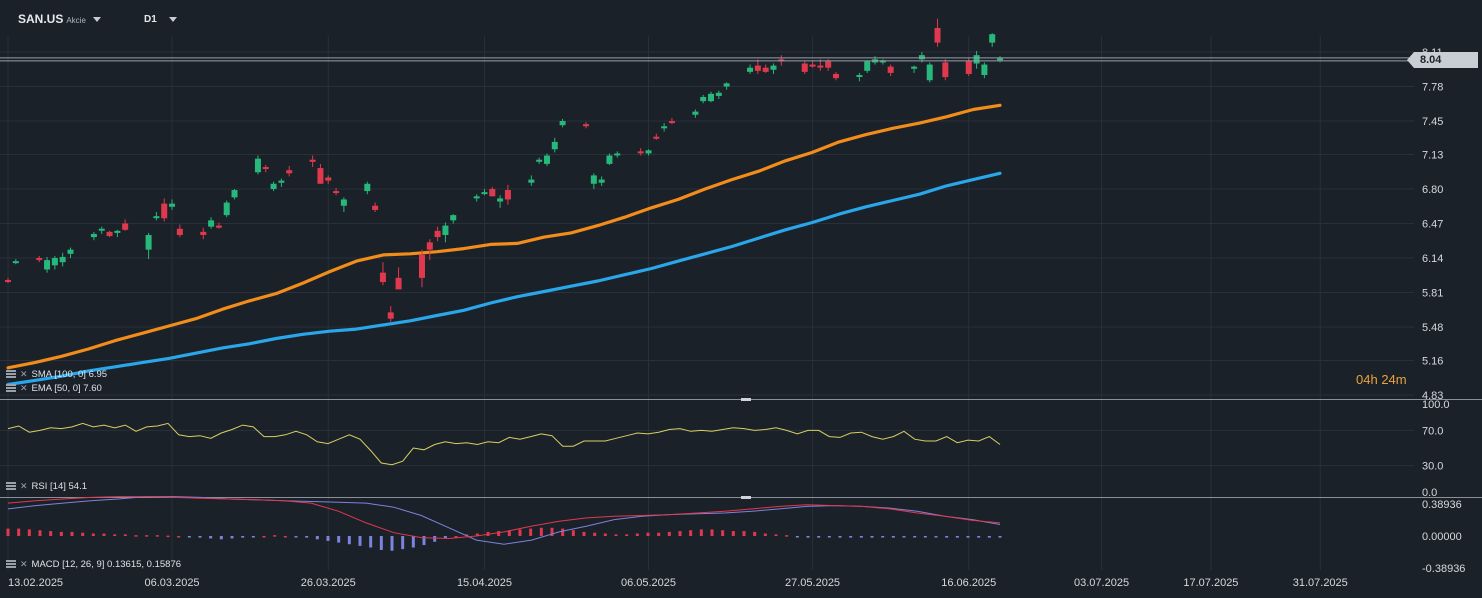 This screenshot has height=598, width=1482. Describe the element at coordinates (1432, 431) in the screenshot. I see `rsi-axis-label: 70.0` at that location.